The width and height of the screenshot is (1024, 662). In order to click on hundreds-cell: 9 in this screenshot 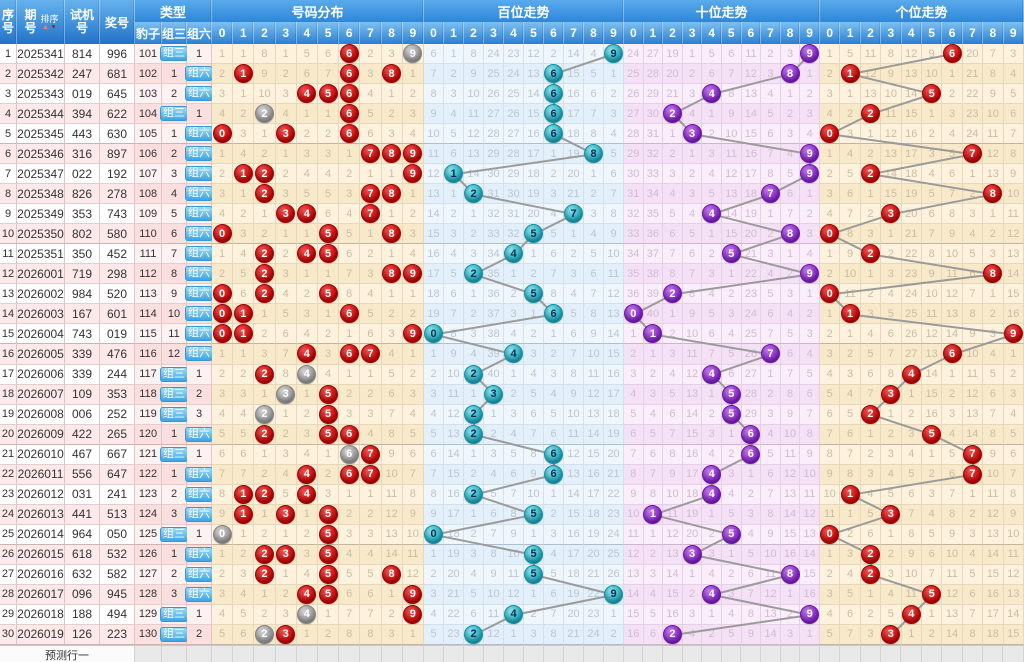, I will do `click(454, 354)`.